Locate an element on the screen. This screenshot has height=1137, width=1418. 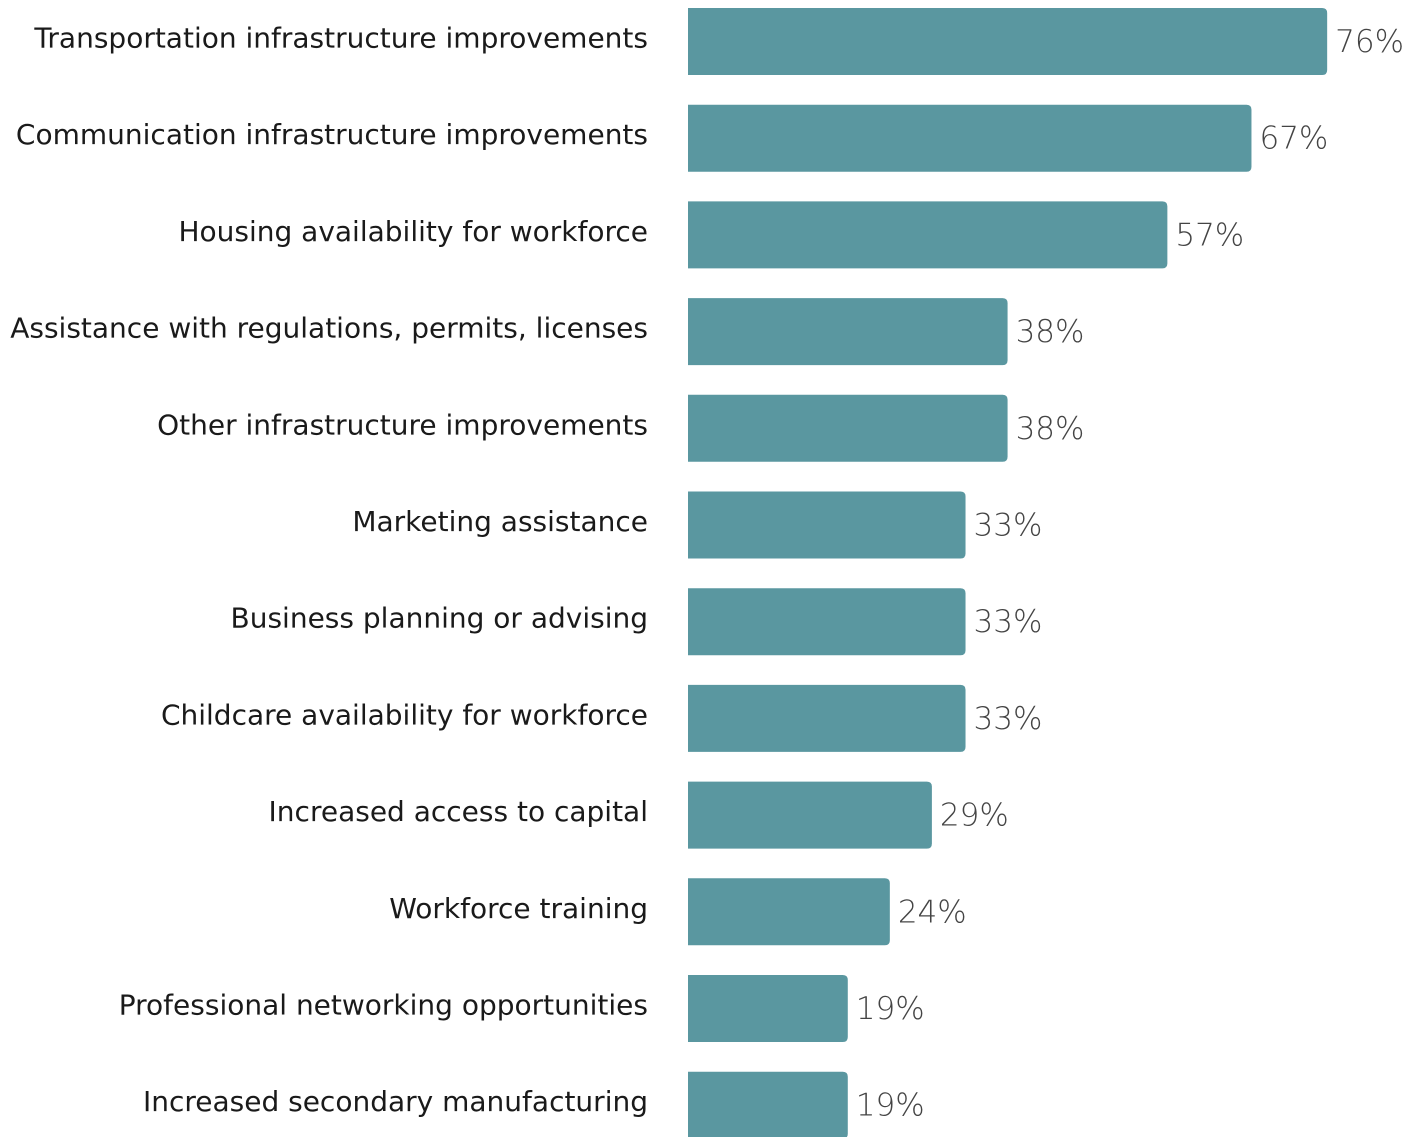
category-label: Housing availability for workforce is located at coordinates (413, 231).